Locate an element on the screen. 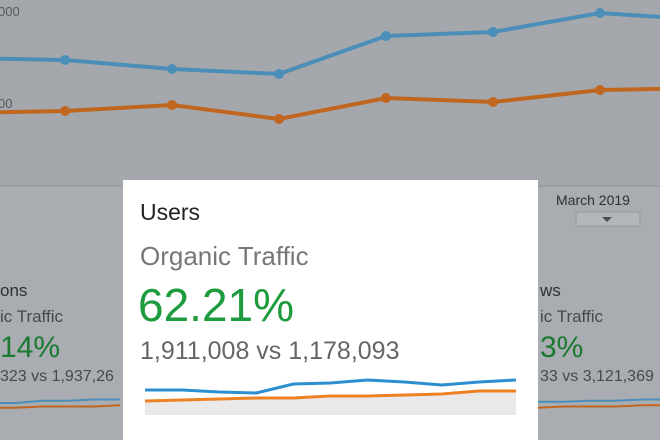 The height and width of the screenshot is (440, 660). y-label: 00 is located at coordinates (6, 103).